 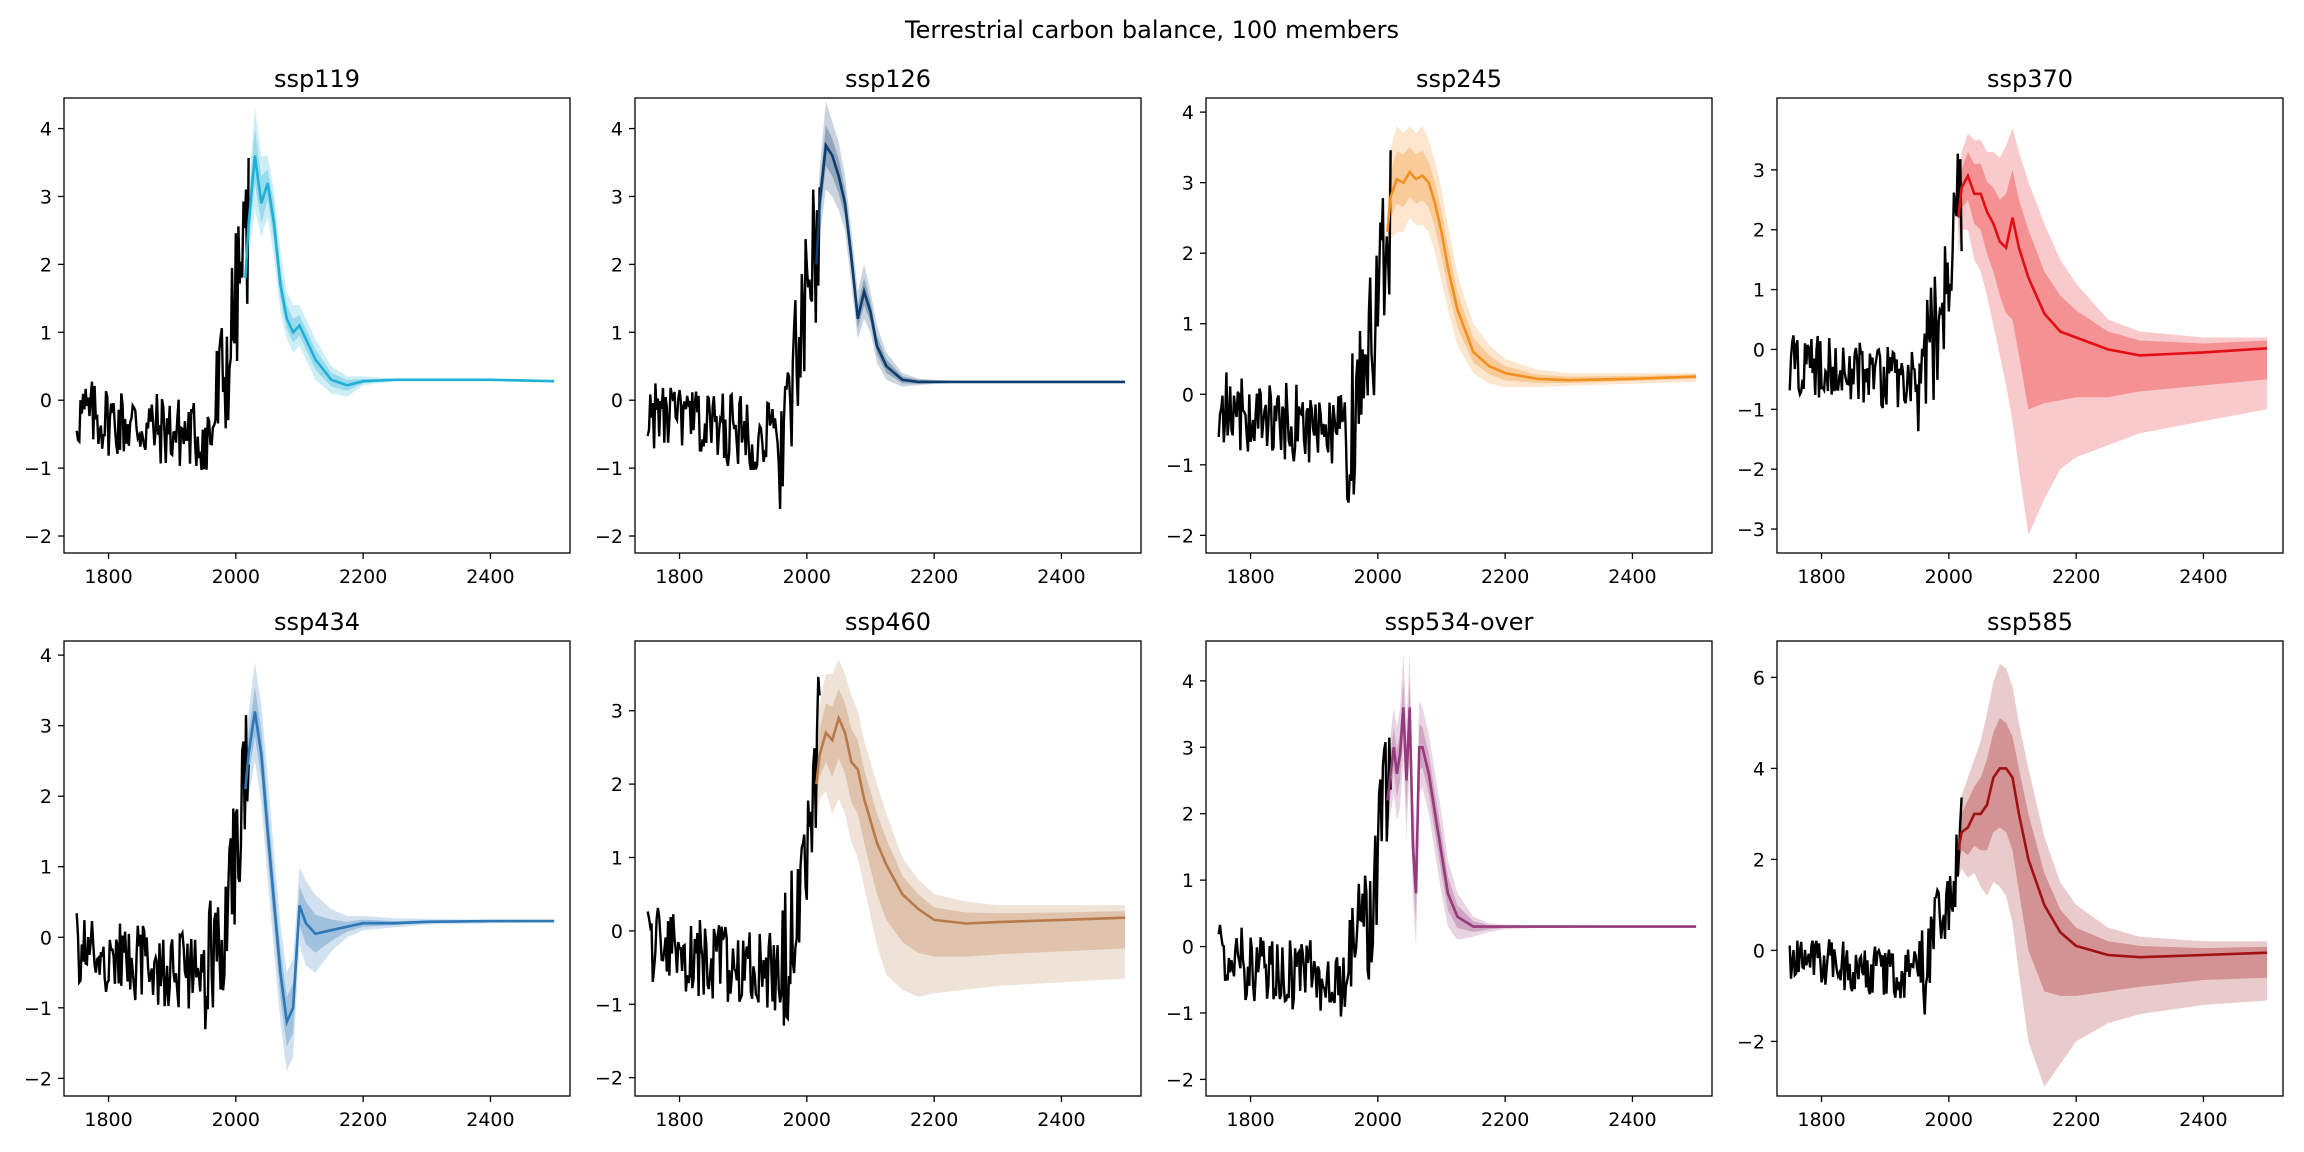 I want to click on subplot-ssp460: 1800 2000 2200 2400 −2 −1 0 1 2 3 ssp460, so click(x=868, y=869).